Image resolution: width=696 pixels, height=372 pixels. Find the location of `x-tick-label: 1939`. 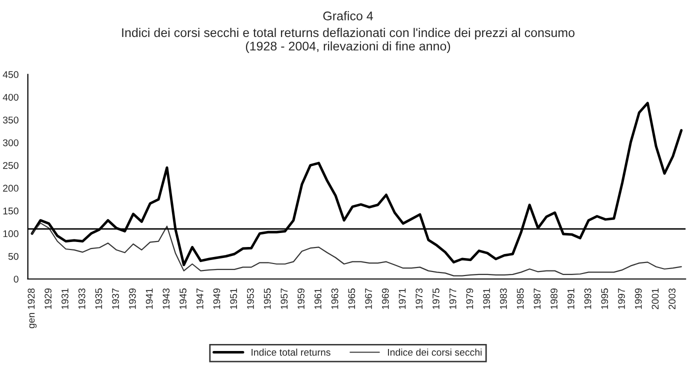

x-tick-label: 1939 is located at coordinates (132, 298).